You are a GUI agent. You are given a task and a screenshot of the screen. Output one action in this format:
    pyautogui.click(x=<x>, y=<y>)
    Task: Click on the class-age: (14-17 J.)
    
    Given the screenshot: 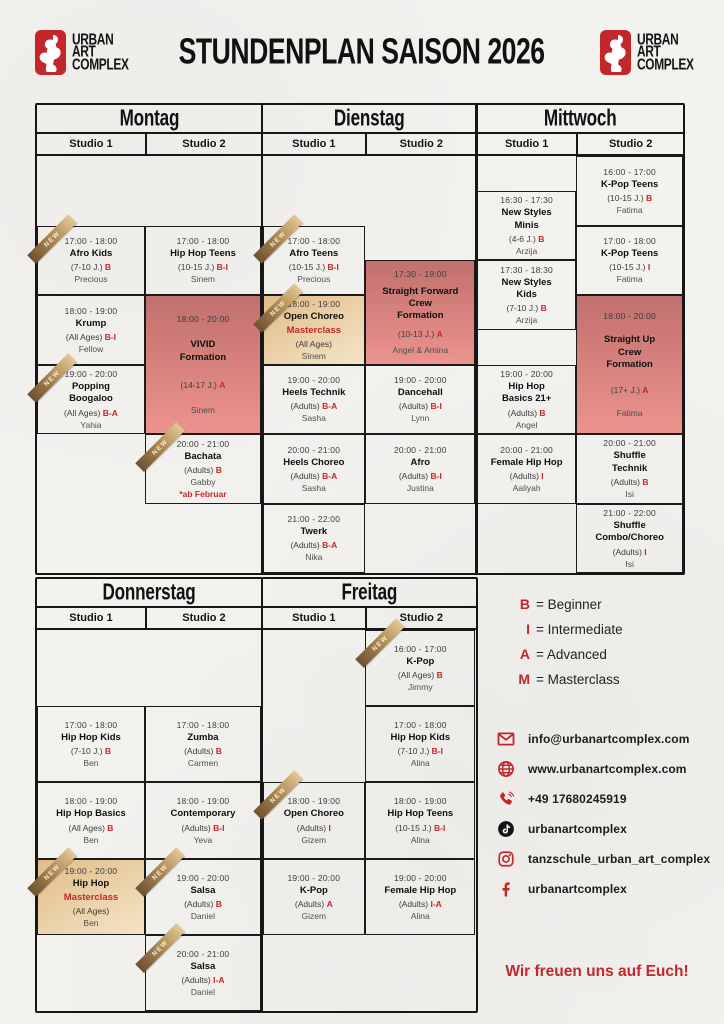 What is the action you would take?
    pyautogui.click(x=198, y=384)
    